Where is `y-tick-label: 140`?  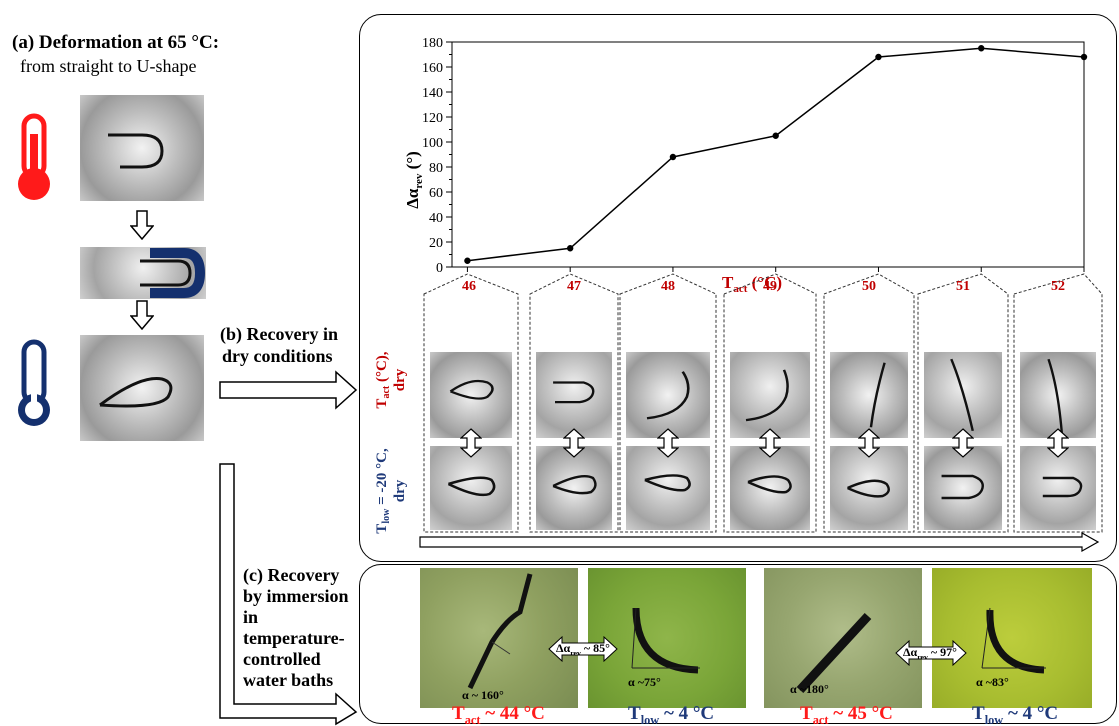 y-tick-label: 140 is located at coordinates (432, 93).